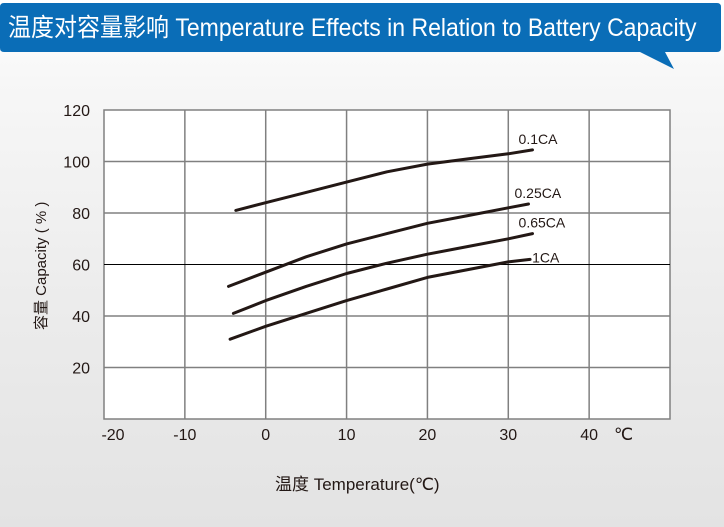 The width and height of the screenshot is (724, 527). What do you see at coordinates (384, 180) in the screenshot?
I see `series-line-0.1CA` at bounding box center [384, 180].